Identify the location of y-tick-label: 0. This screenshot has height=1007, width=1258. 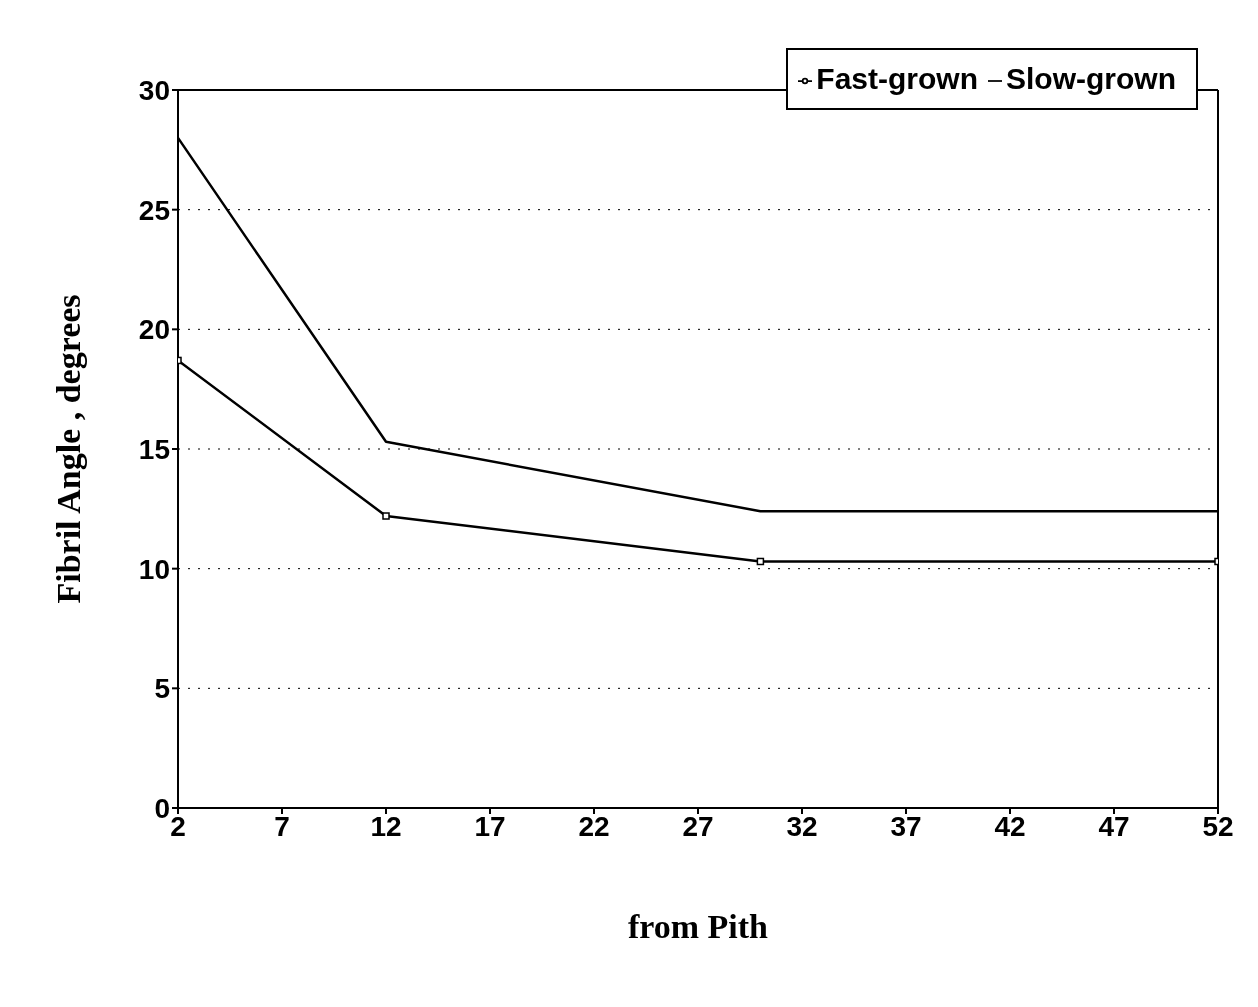
(162, 808).